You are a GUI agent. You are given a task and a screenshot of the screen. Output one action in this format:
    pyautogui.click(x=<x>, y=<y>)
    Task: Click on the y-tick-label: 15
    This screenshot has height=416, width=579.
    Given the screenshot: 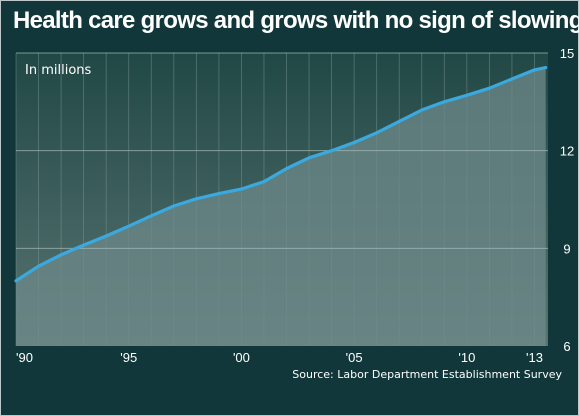 What is the action you would take?
    pyautogui.click(x=567, y=53)
    